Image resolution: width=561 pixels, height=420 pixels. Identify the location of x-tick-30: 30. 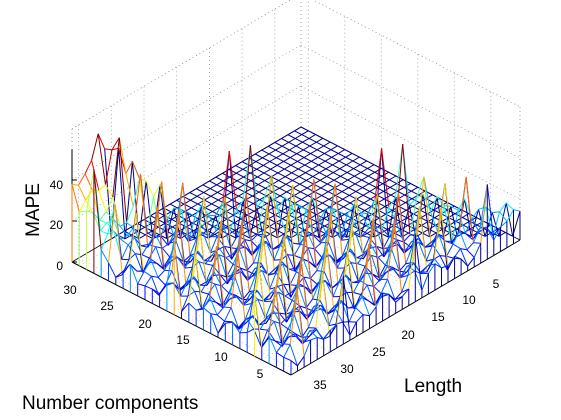
(347, 369).